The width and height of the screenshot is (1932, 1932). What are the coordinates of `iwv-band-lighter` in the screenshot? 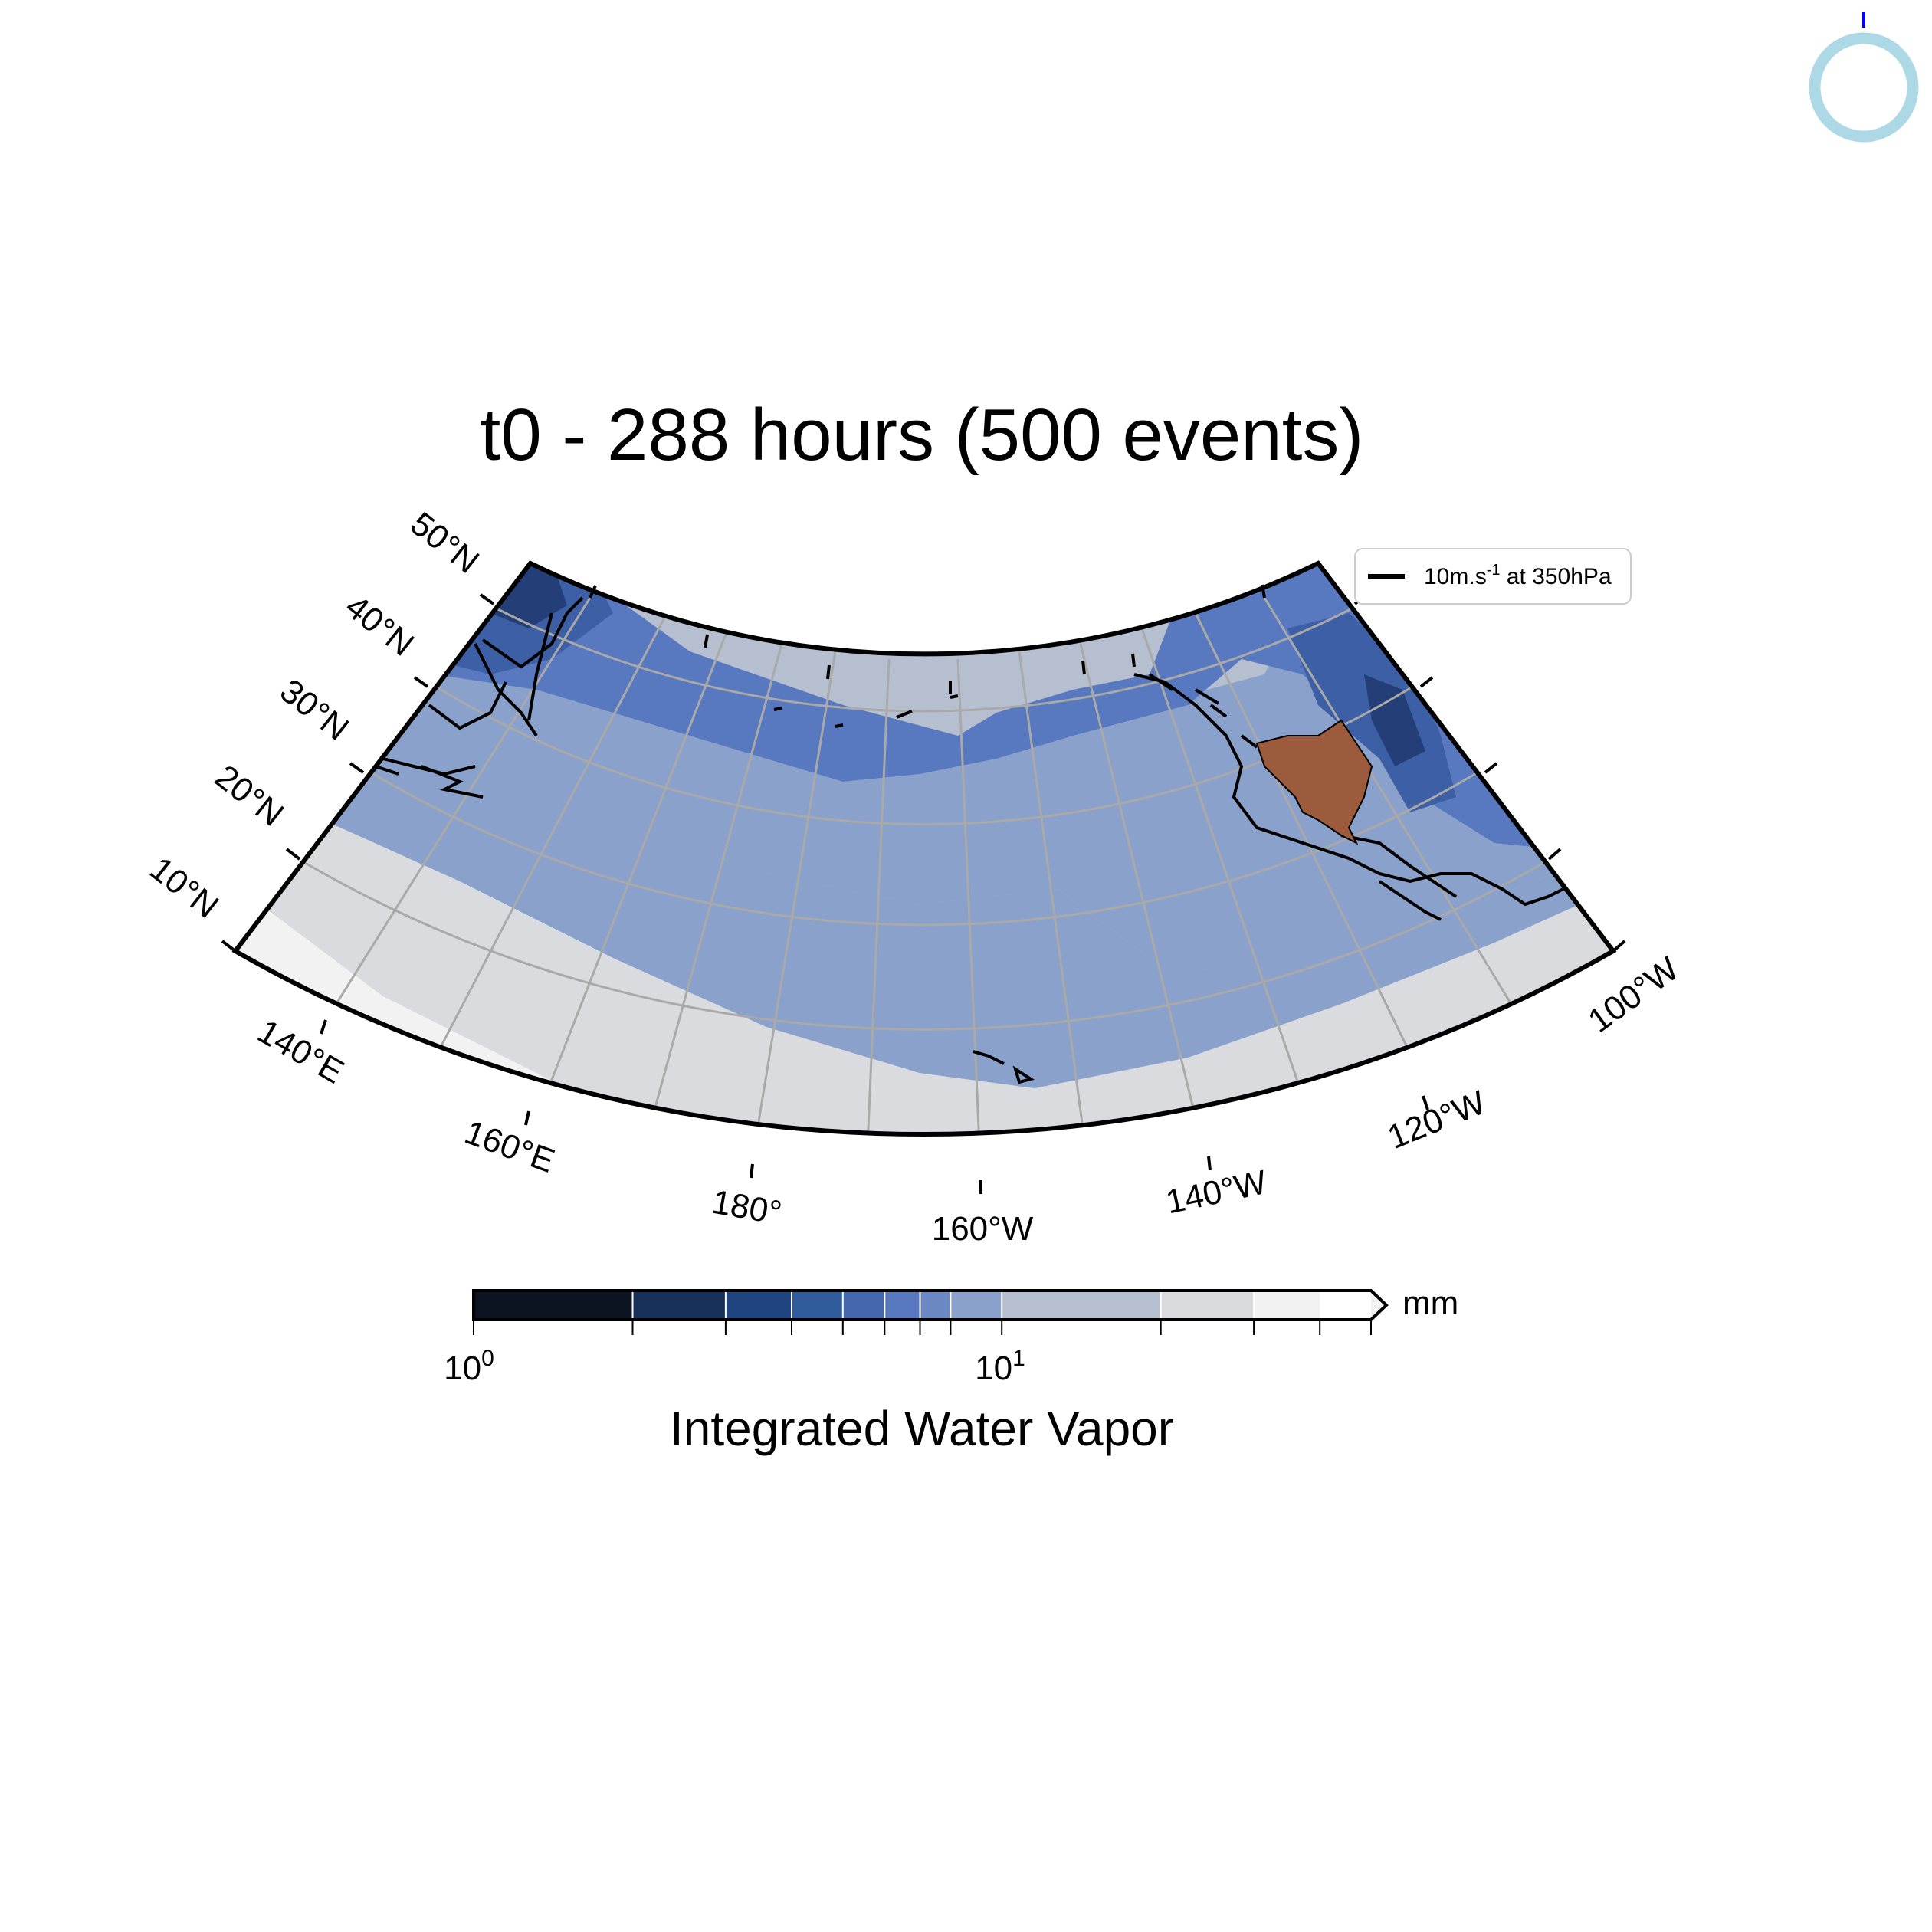 It's located at (924, 973).